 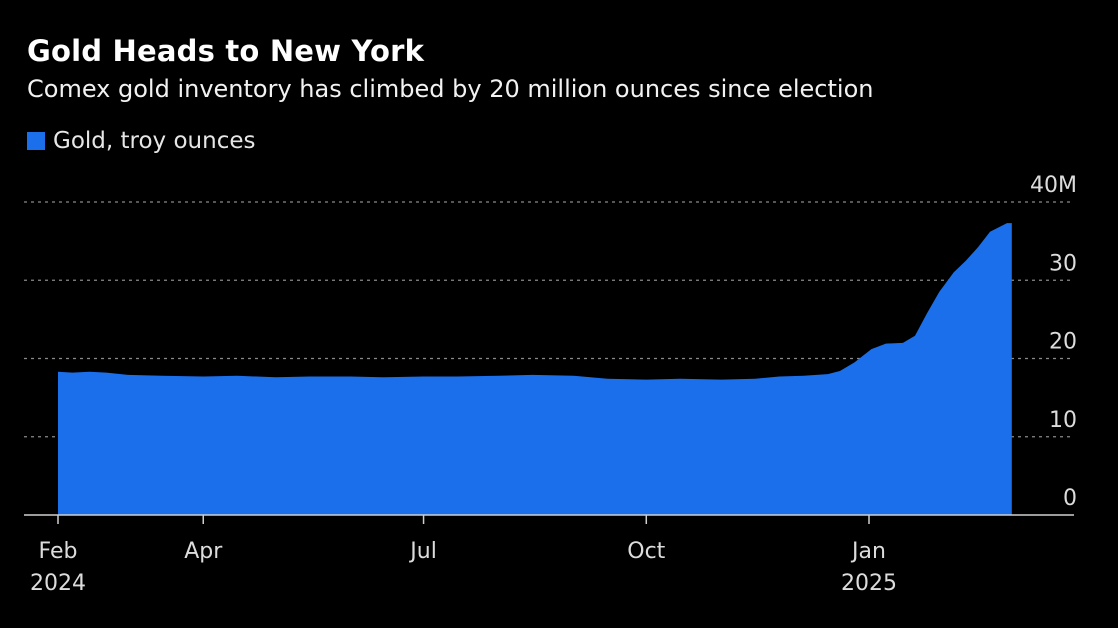 I want to click on x-tick-label: Oct, so click(x=646, y=551).